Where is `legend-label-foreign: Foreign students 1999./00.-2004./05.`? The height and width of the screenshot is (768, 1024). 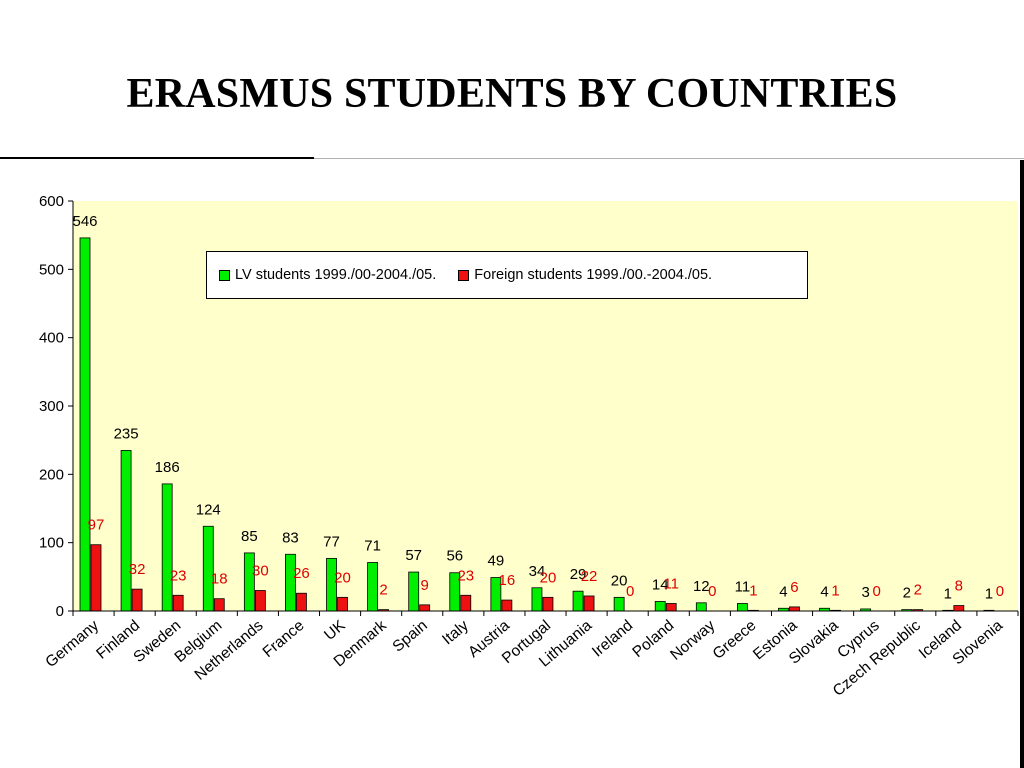
legend-label-foreign: Foreign students 1999./00.-2004./05. is located at coordinates (593, 275).